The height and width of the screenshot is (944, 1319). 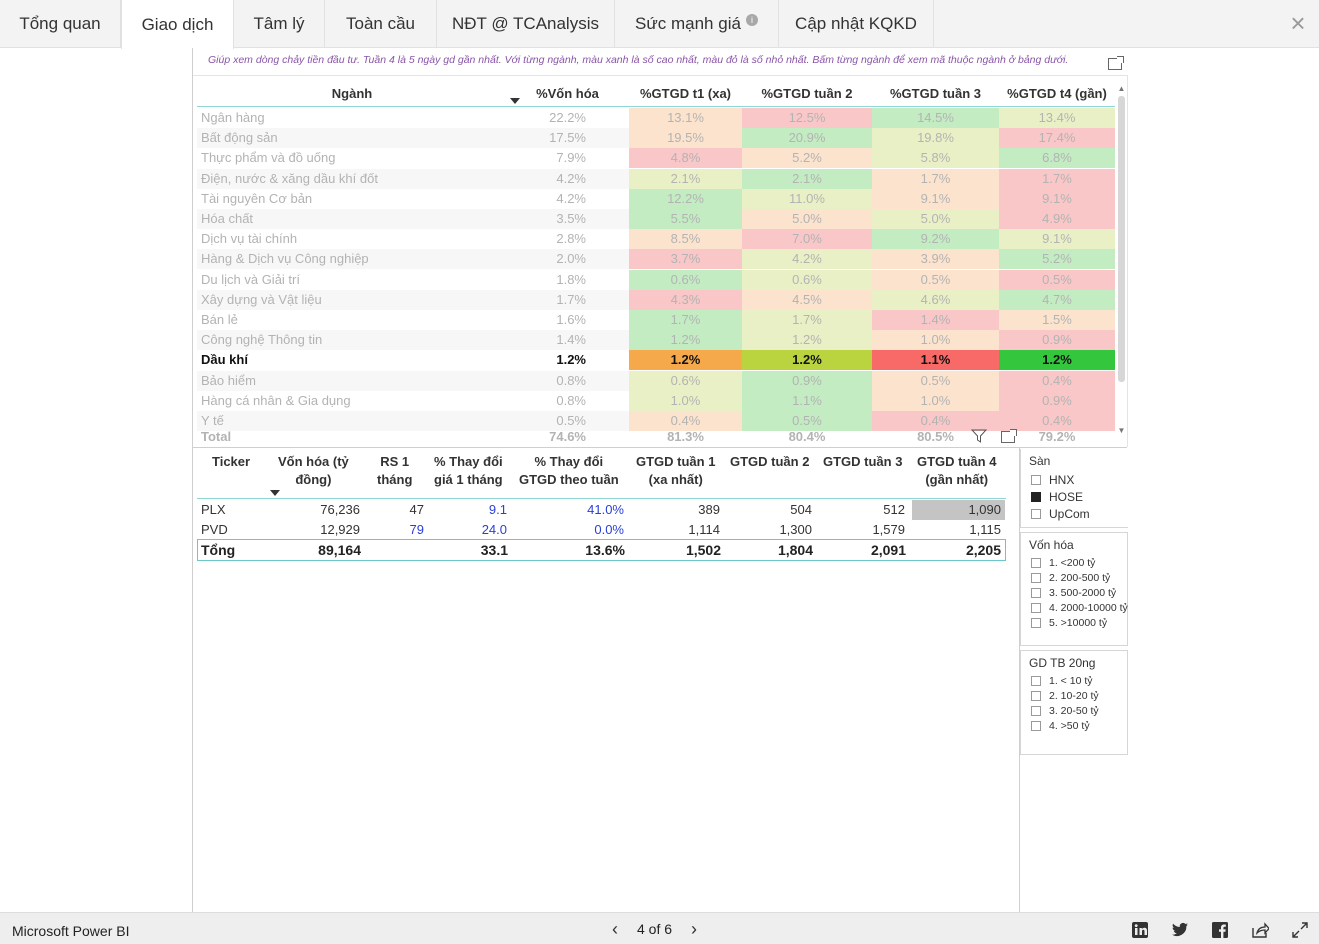 I want to click on sector-row: Dịch vụ tài chính 2.8% 8.5% 7.0% 9.2% 9.1%, so click(x=656, y=239).